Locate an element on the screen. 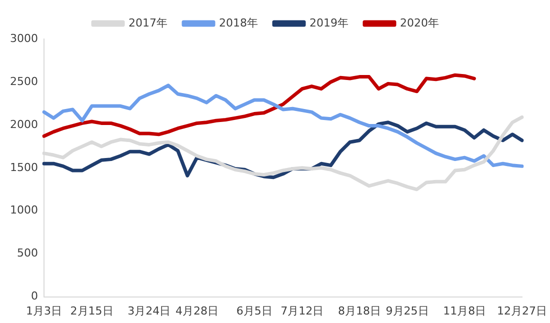 This screenshot has height=323, width=550. y-tick-label: 2500 is located at coordinates (24, 81).